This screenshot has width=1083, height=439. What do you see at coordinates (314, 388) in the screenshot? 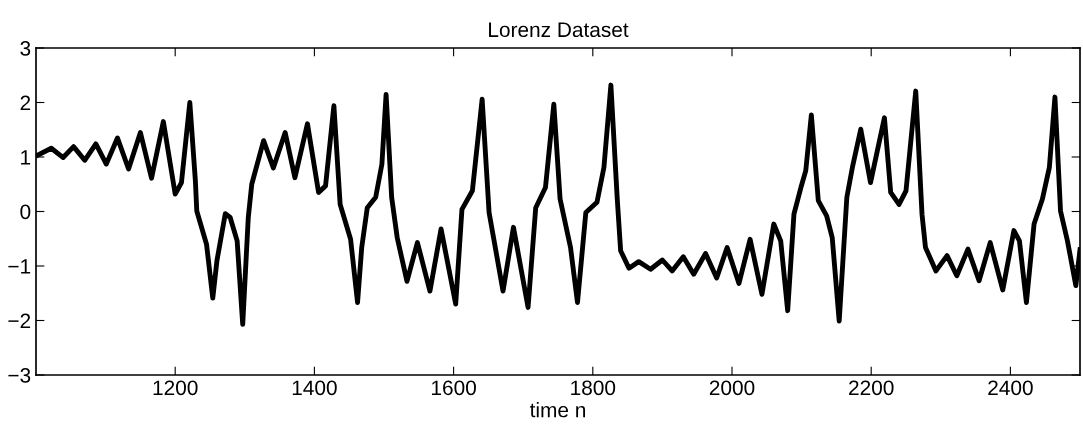
I see `x-tick-label: 1400` at bounding box center [314, 388].